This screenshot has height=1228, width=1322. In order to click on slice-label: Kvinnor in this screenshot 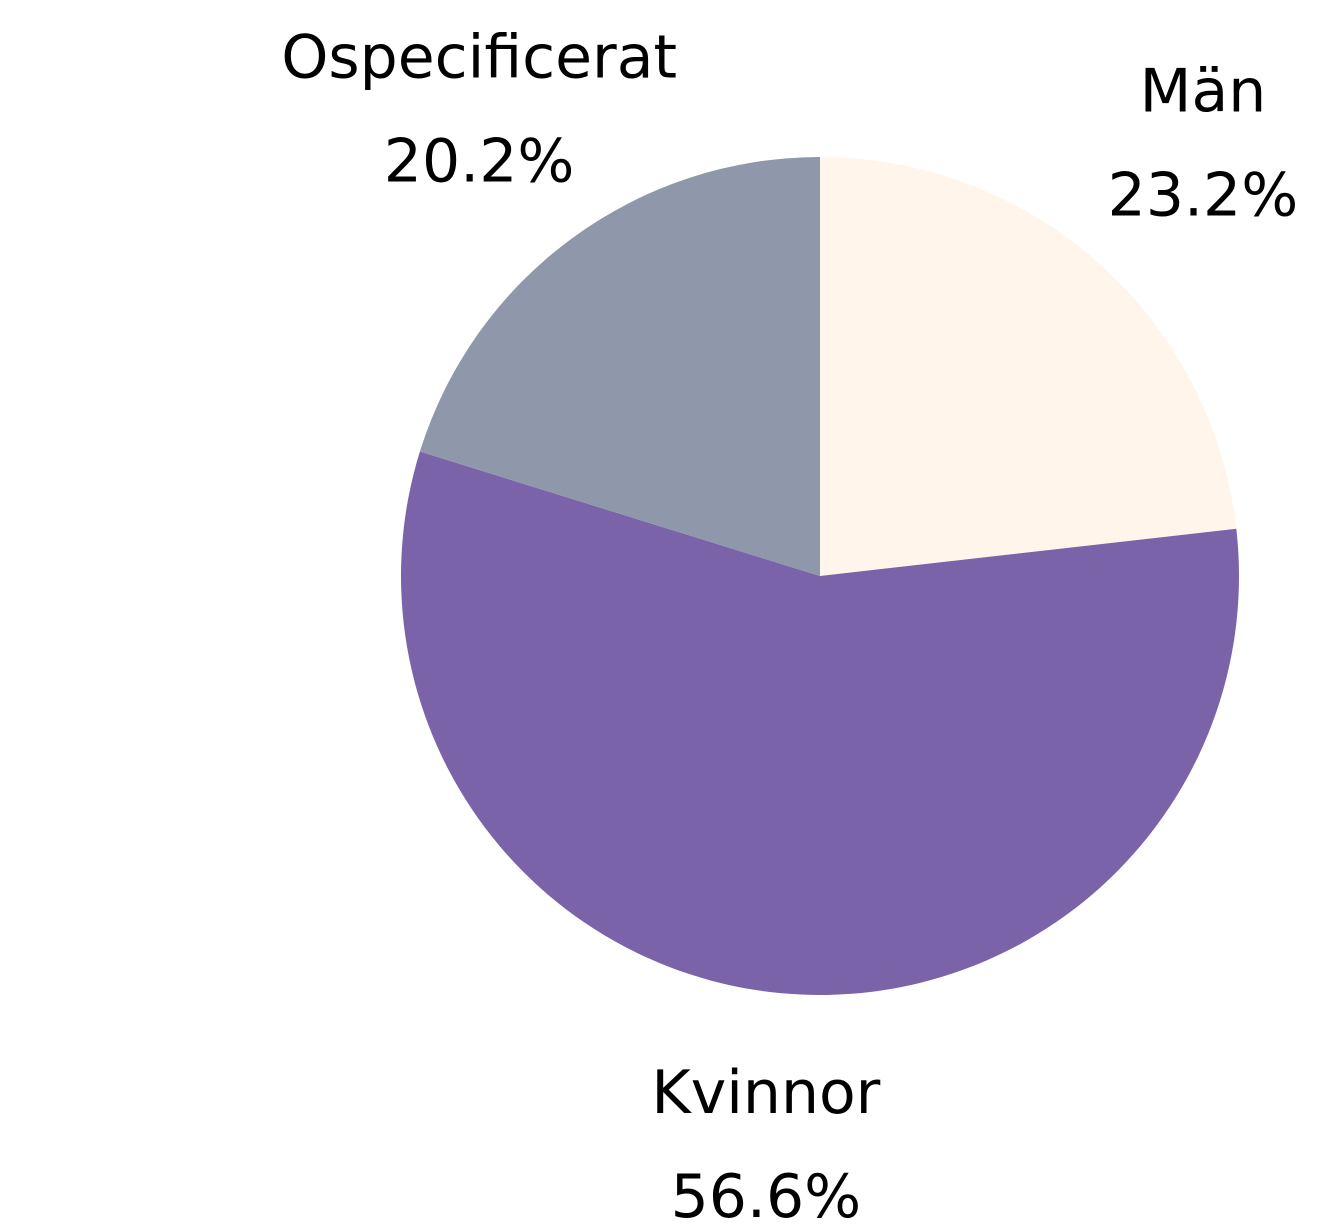, I will do `click(765, 1093)`.